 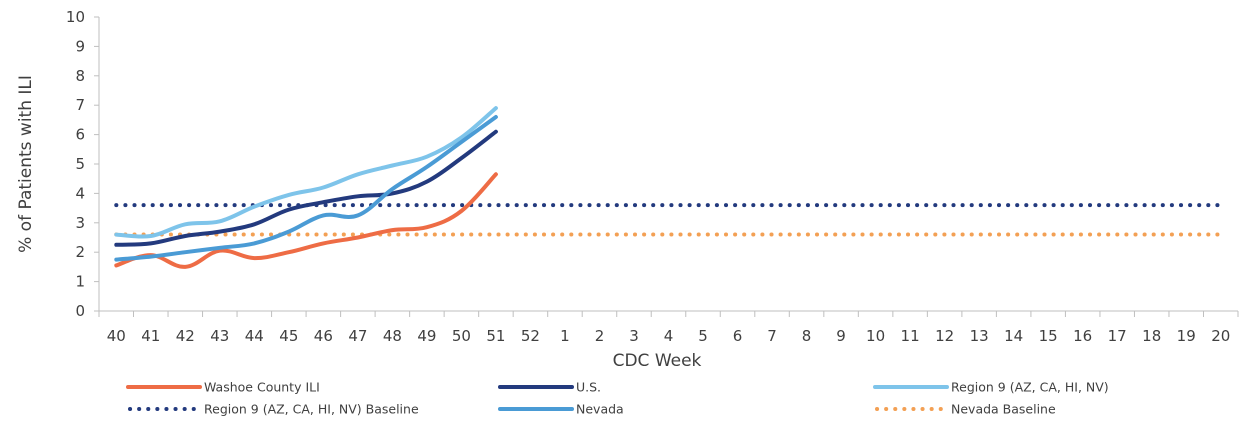 I want to click on x-tick-label: 14, so click(x=1013, y=336).